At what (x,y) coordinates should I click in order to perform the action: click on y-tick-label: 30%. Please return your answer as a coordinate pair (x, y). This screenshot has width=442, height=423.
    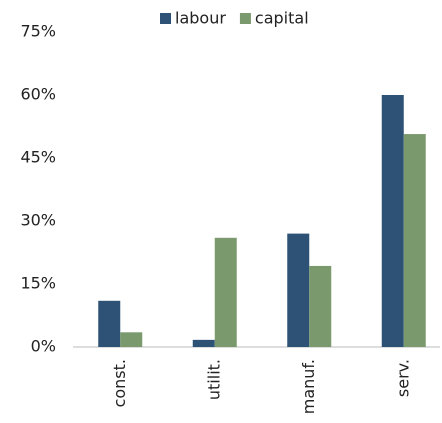
    Looking at the image, I should click on (38, 220).